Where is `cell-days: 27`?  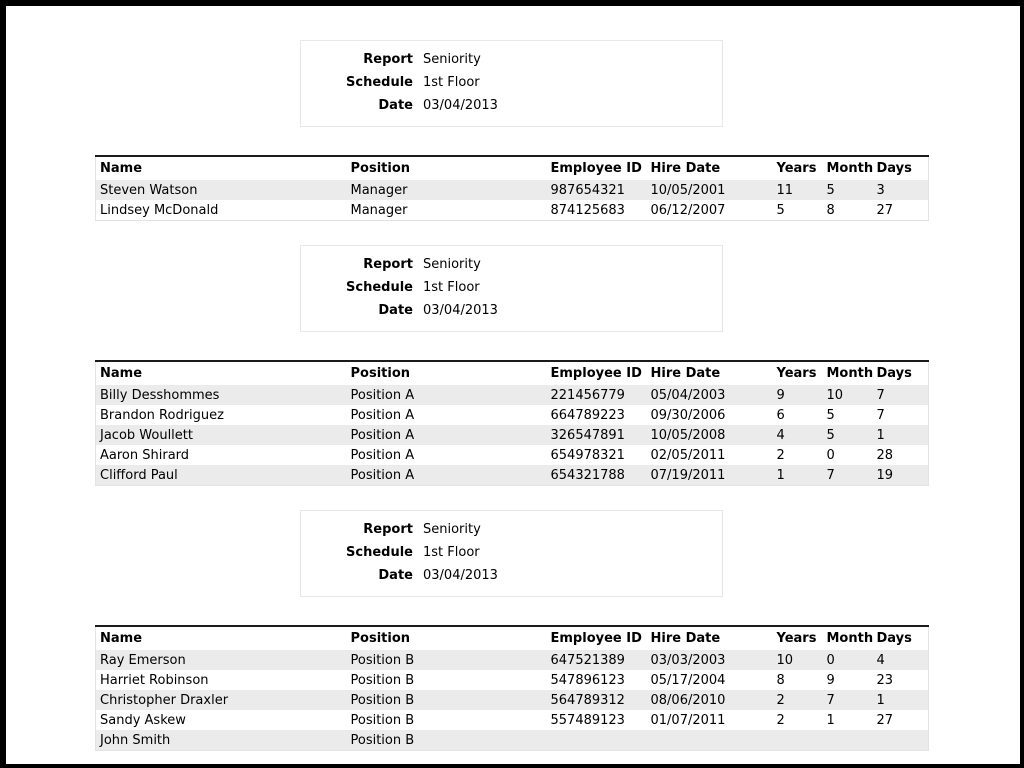
cell-days: 27 is located at coordinates (885, 210).